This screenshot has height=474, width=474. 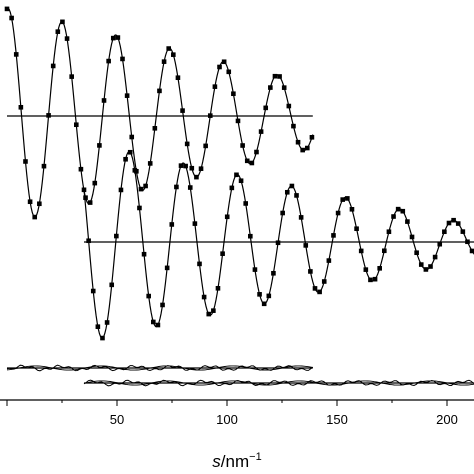 What do you see at coordinates (447, 419) in the screenshot?
I see `x-tick-label: 200` at bounding box center [447, 419].